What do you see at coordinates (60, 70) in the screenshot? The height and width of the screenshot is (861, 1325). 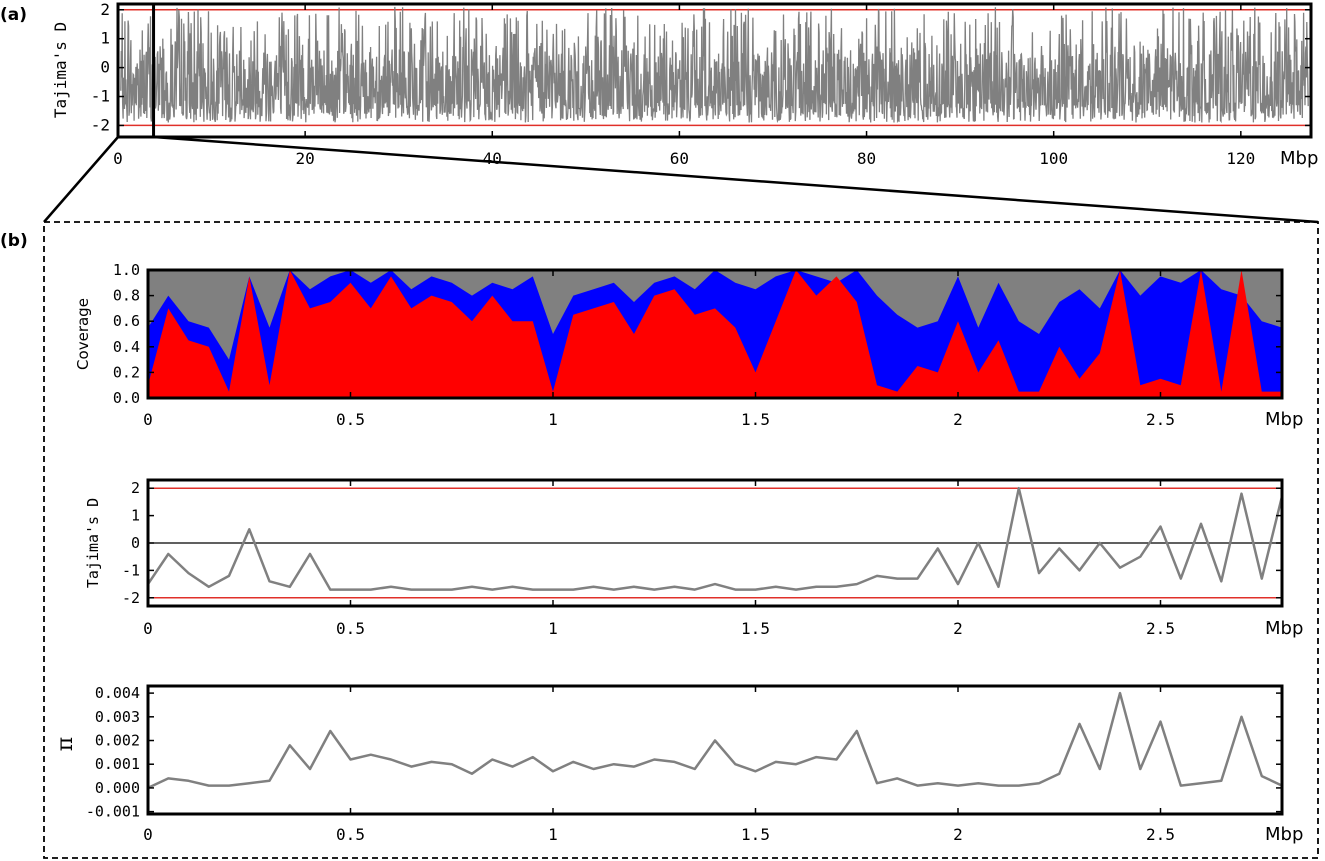 I see `y-axis-label-a: Tajima's D` at bounding box center [60, 70].